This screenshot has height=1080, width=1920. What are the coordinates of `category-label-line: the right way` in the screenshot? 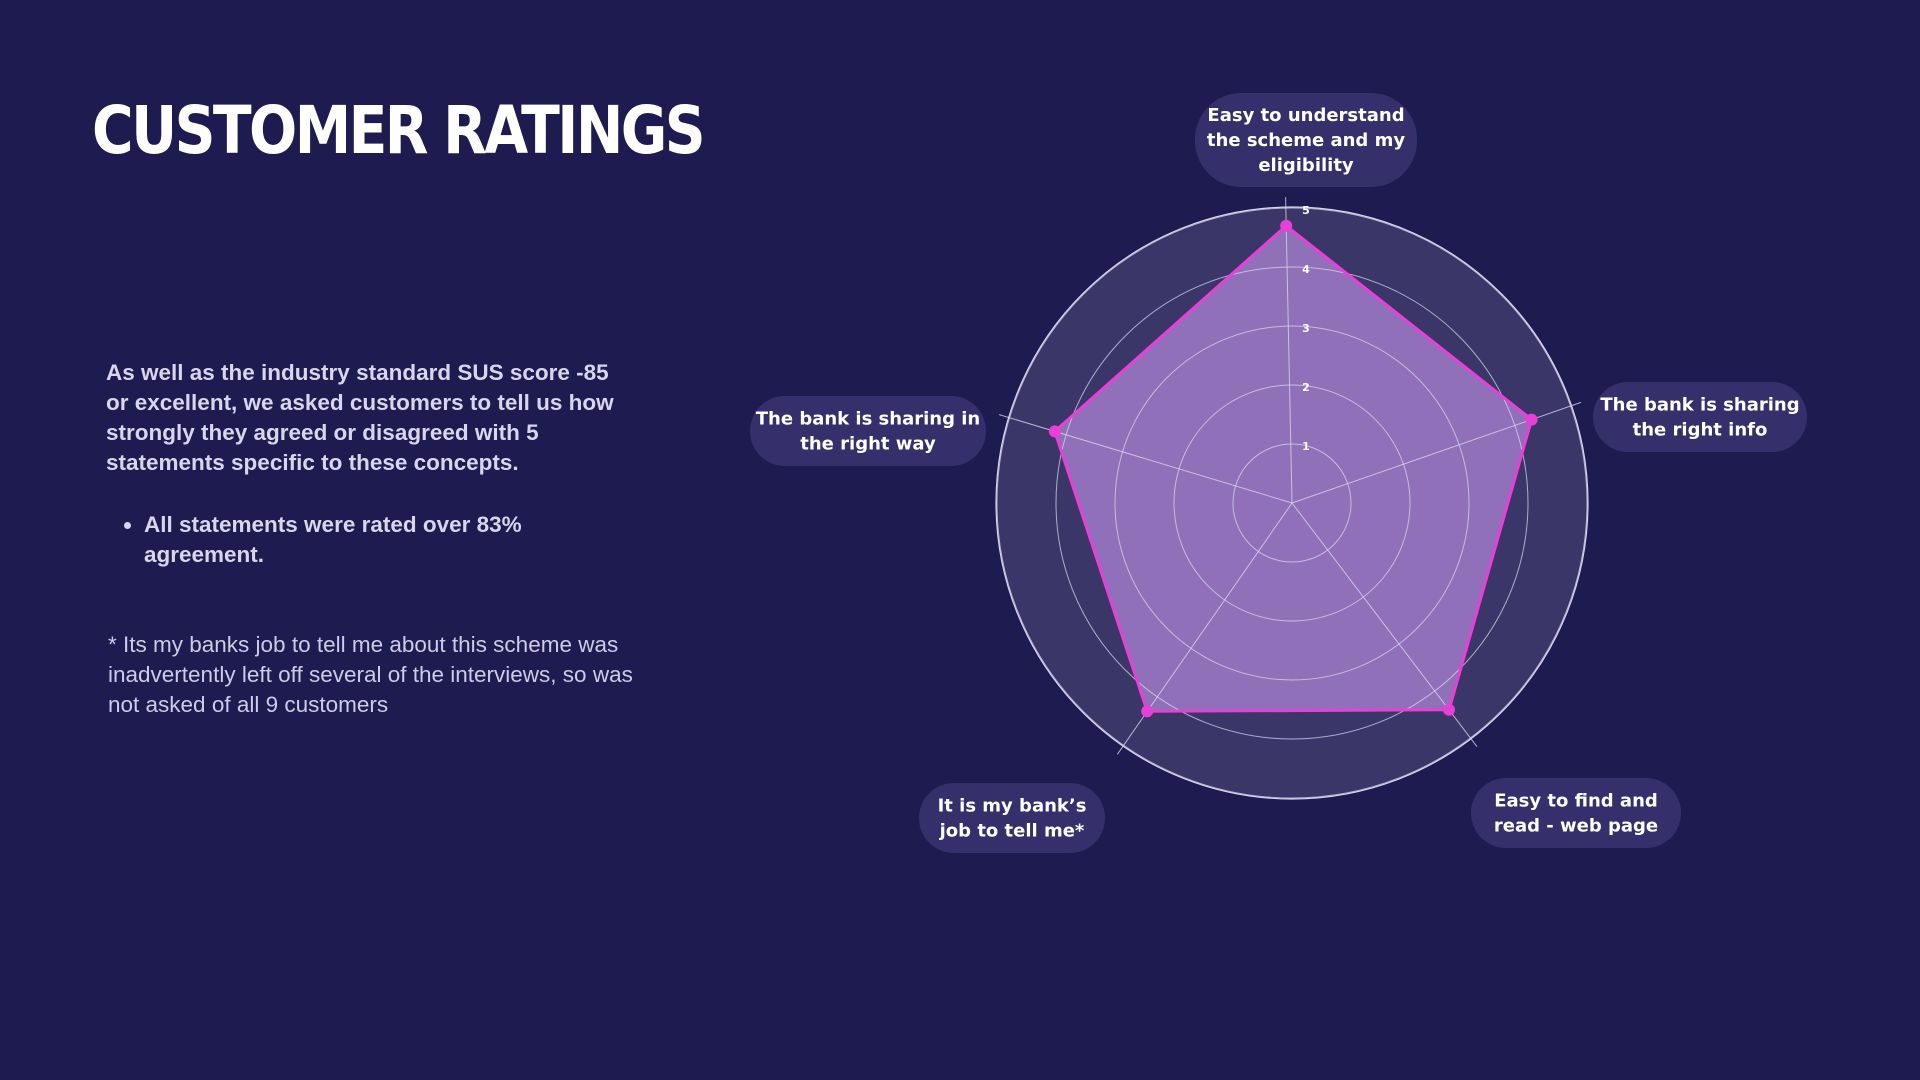 It's located at (868, 444).